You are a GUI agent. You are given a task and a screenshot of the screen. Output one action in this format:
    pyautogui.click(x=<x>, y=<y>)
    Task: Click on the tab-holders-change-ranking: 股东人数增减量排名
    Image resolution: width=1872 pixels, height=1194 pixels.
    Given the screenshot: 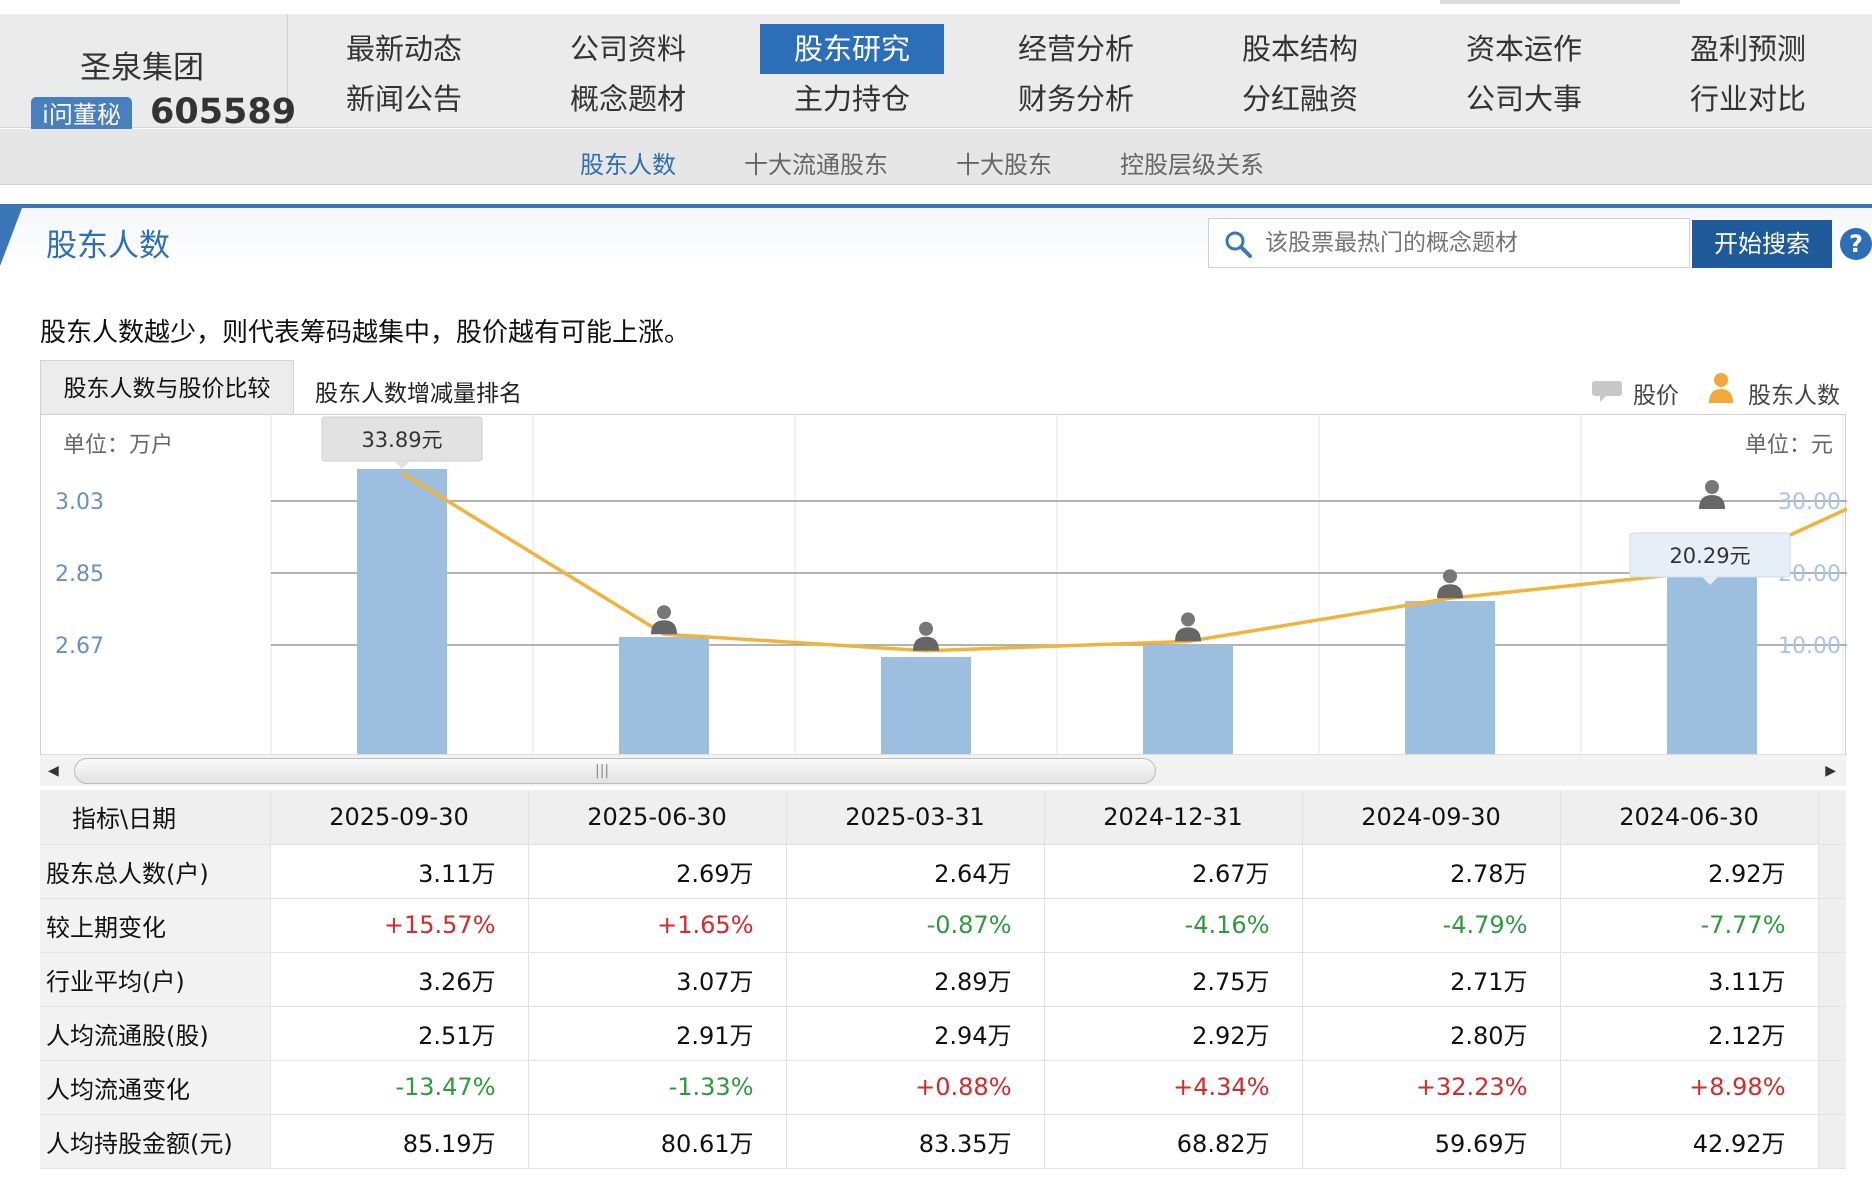 What is the action you would take?
    pyautogui.click(x=418, y=394)
    